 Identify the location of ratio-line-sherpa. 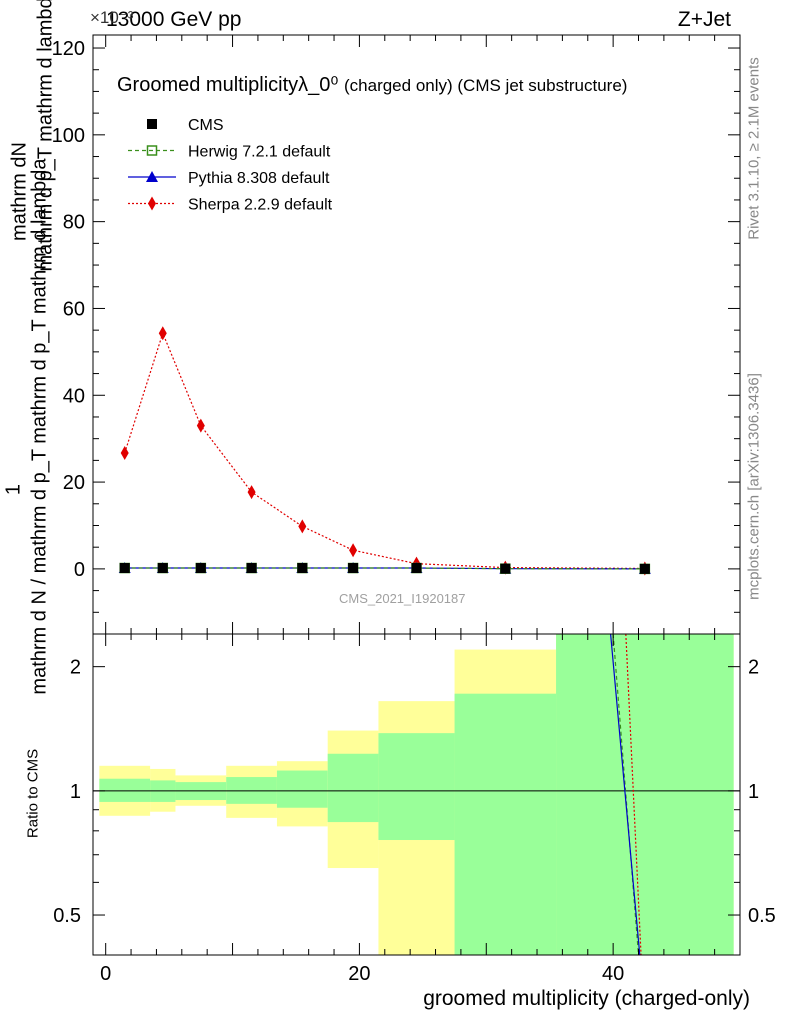
(633, 794).